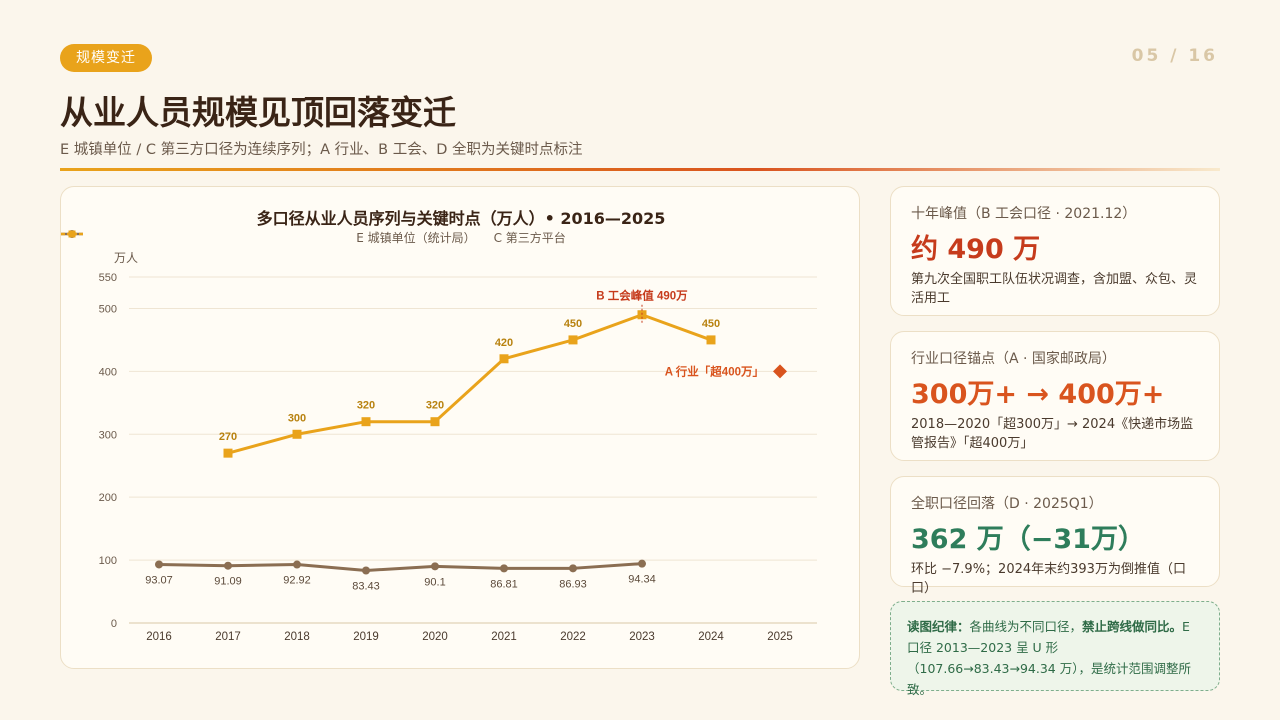  I want to click on legend-item-c: C 第三方平台, so click(313, 237).